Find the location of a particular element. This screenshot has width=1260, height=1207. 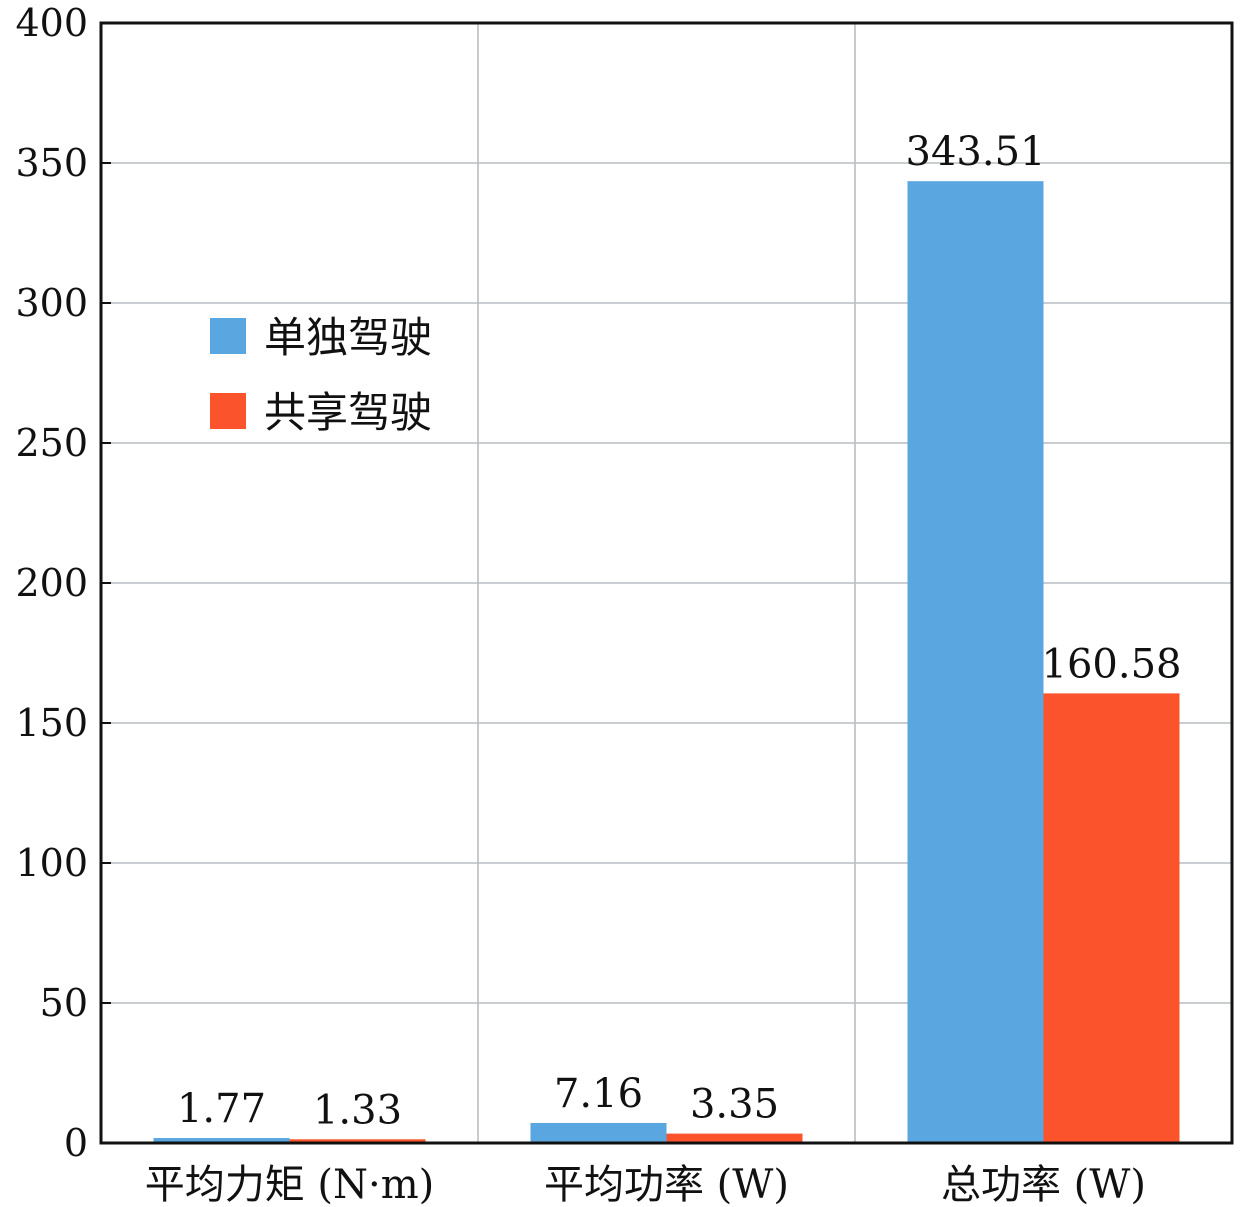

y-tick-label: 250 is located at coordinates (51, 443).